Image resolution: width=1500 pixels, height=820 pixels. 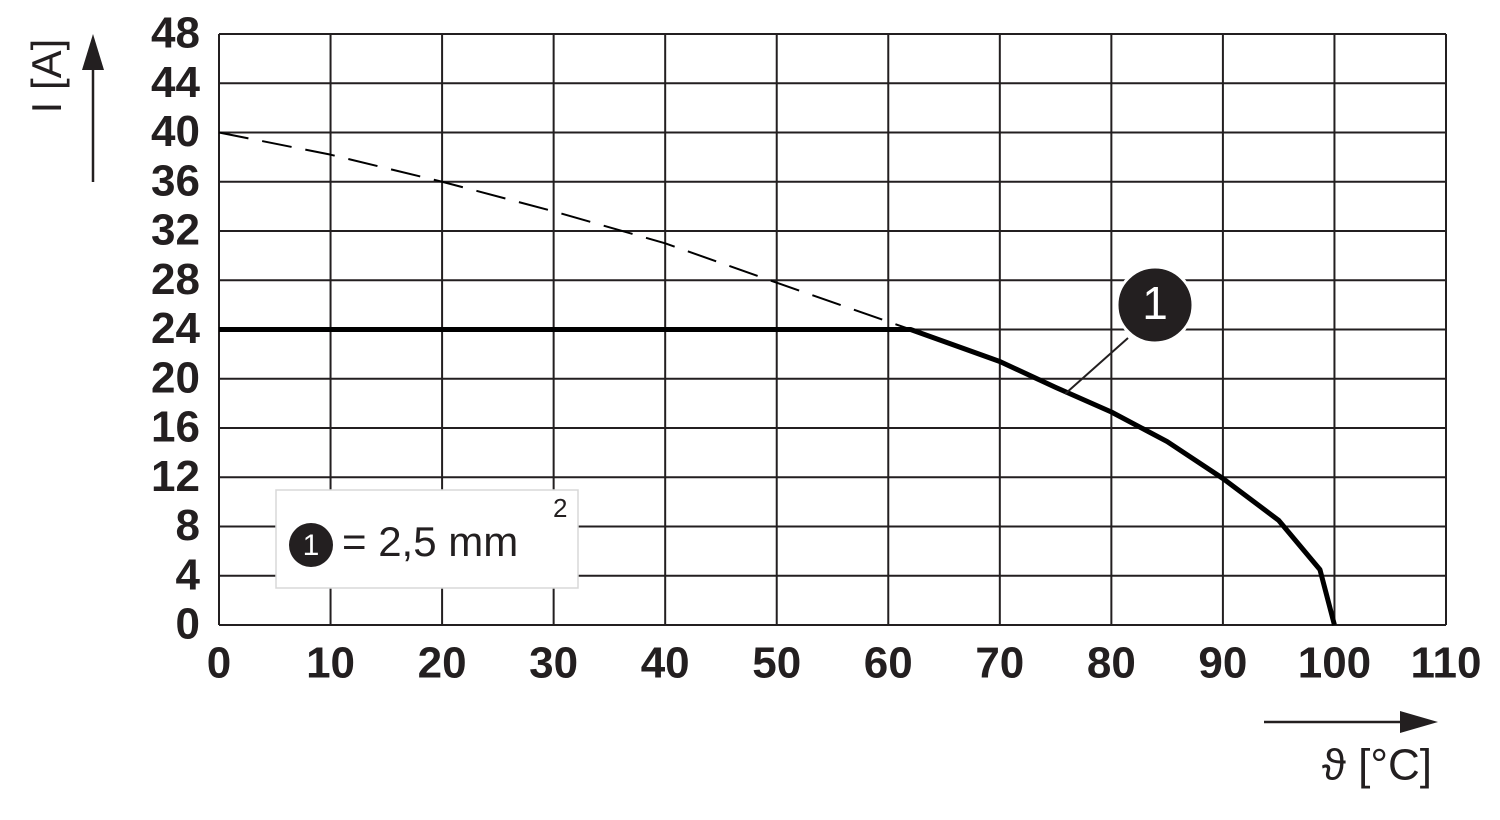 What do you see at coordinates (175, 131) in the screenshot?
I see `y-tick-label: 40` at bounding box center [175, 131].